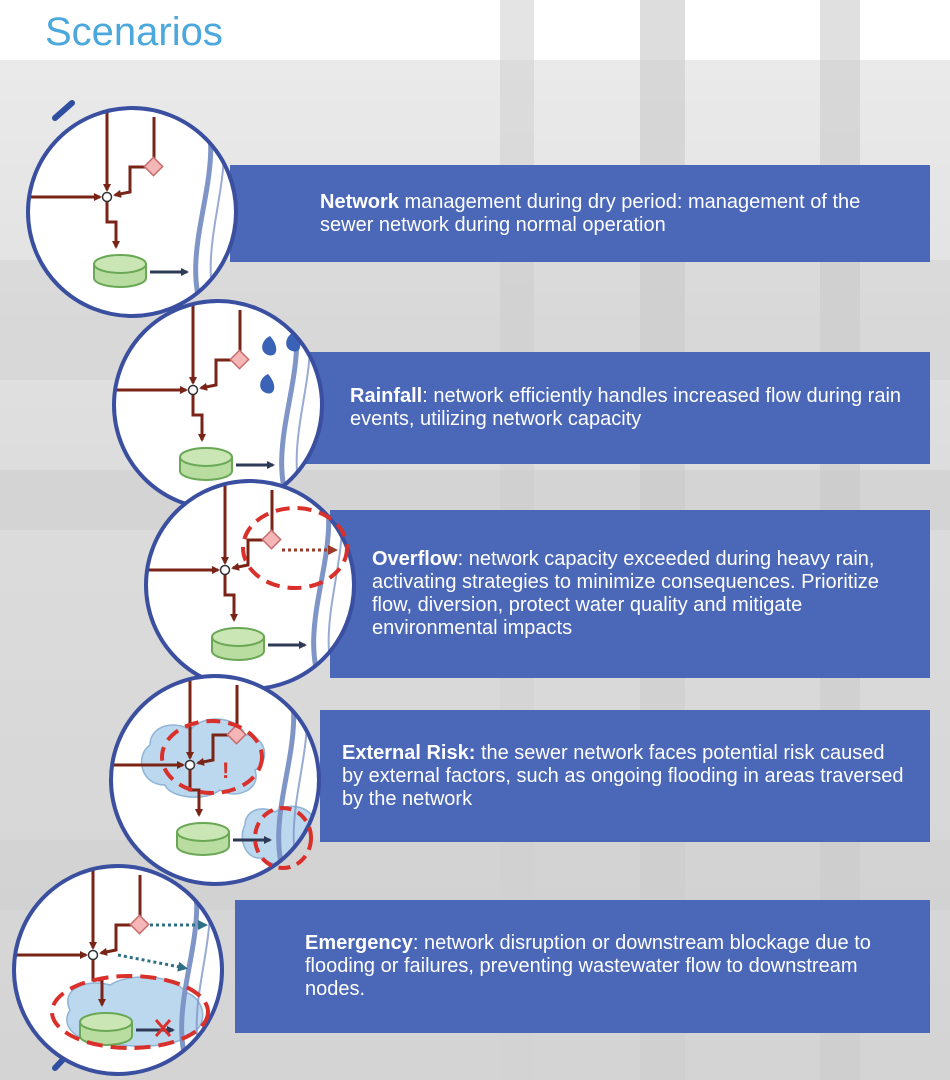  Describe the element at coordinates (359, 943) in the screenshot. I see `scenario-heading: Emergency` at that location.